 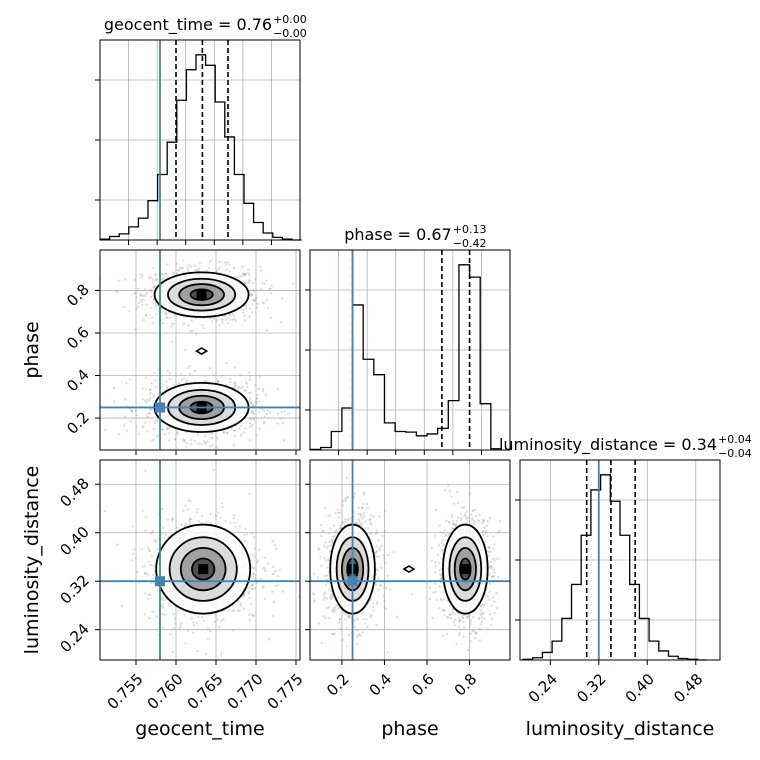 I want to click on histogram-steps, so click(x=405, y=357).